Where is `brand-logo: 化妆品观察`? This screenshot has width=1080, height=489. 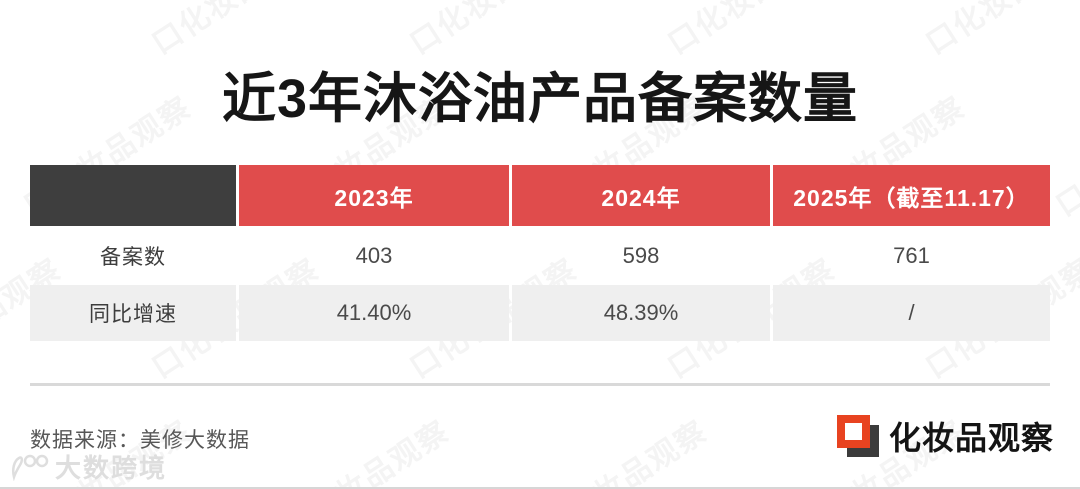 brand-logo: 化妆品观察 is located at coordinates (945, 436).